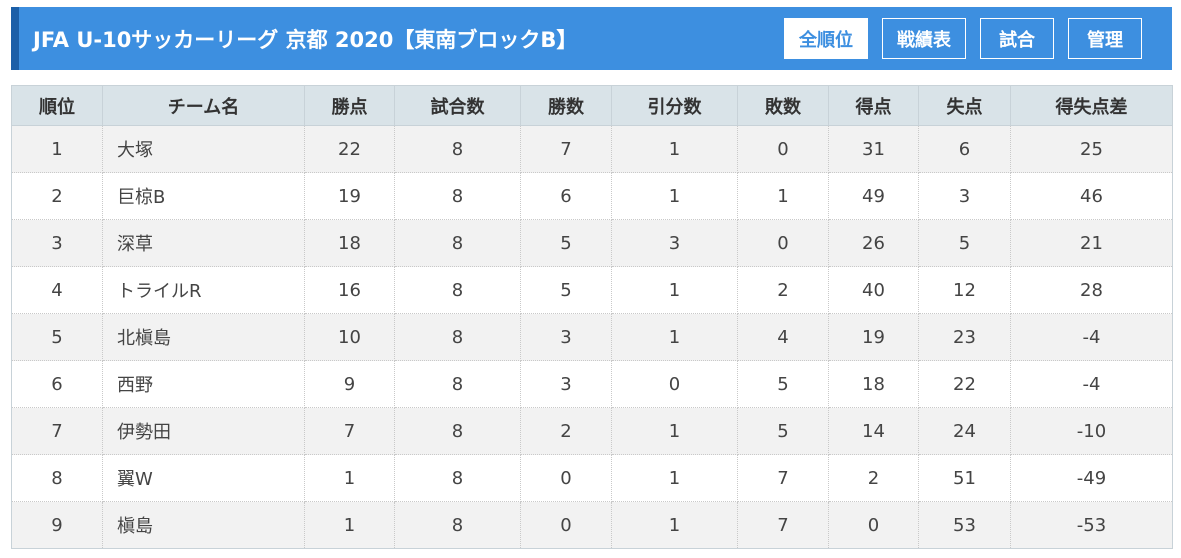 The height and width of the screenshot is (558, 1181). What do you see at coordinates (203, 149) in the screenshot?
I see `team-name-cell: 大塚` at bounding box center [203, 149].